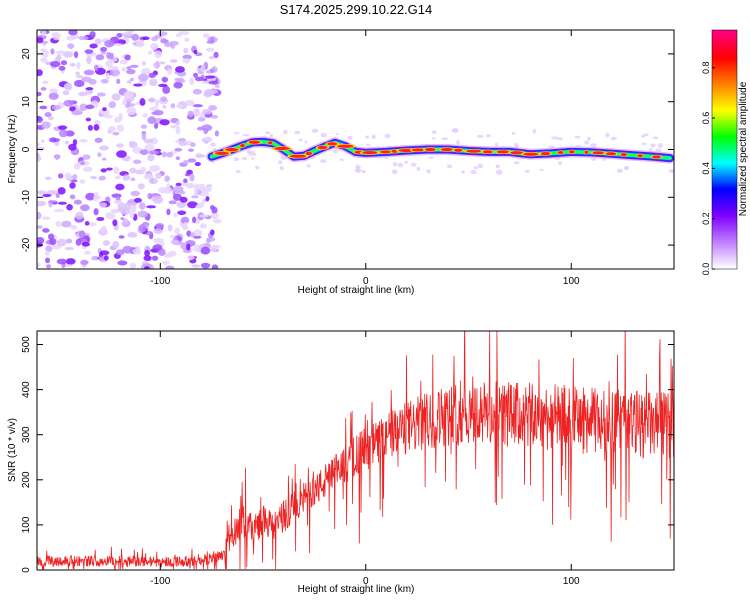  What do you see at coordinates (26, 244) in the screenshot?
I see `spectrogram-y-tick-label: -20` at bounding box center [26, 244].